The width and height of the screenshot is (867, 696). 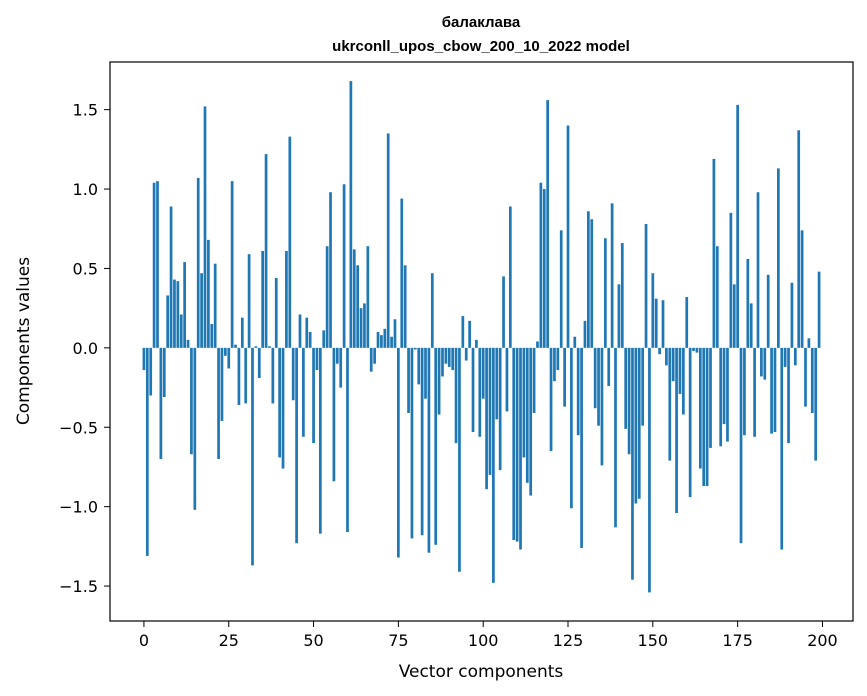 What do you see at coordinates (78, 586) in the screenshot?
I see `y-tick-label: −1.5` at bounding box center [78, 586].